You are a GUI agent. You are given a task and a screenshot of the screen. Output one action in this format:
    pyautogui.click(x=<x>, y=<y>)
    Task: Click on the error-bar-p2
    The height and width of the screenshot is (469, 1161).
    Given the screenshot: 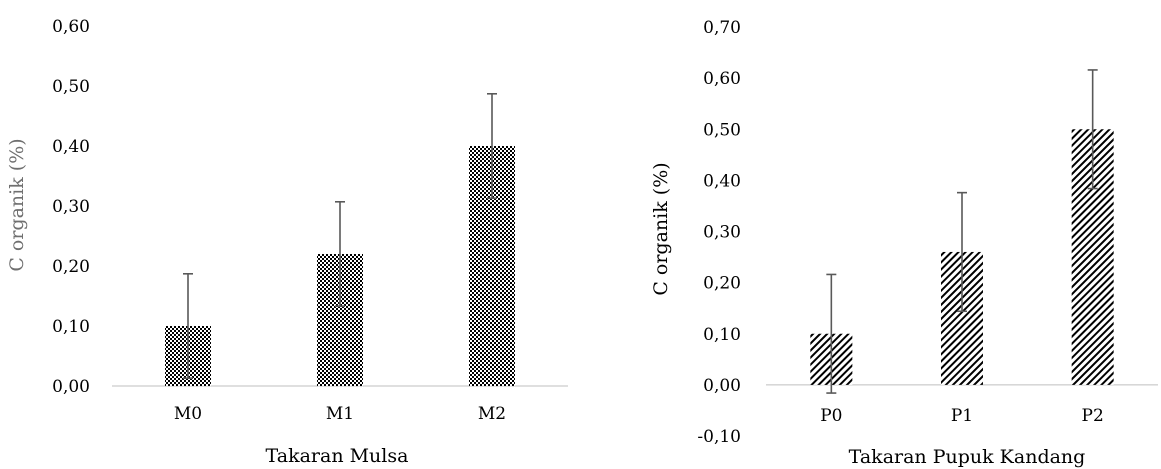 What is the action you would take?
    pyautogui.click(x=1092, y=129)
    